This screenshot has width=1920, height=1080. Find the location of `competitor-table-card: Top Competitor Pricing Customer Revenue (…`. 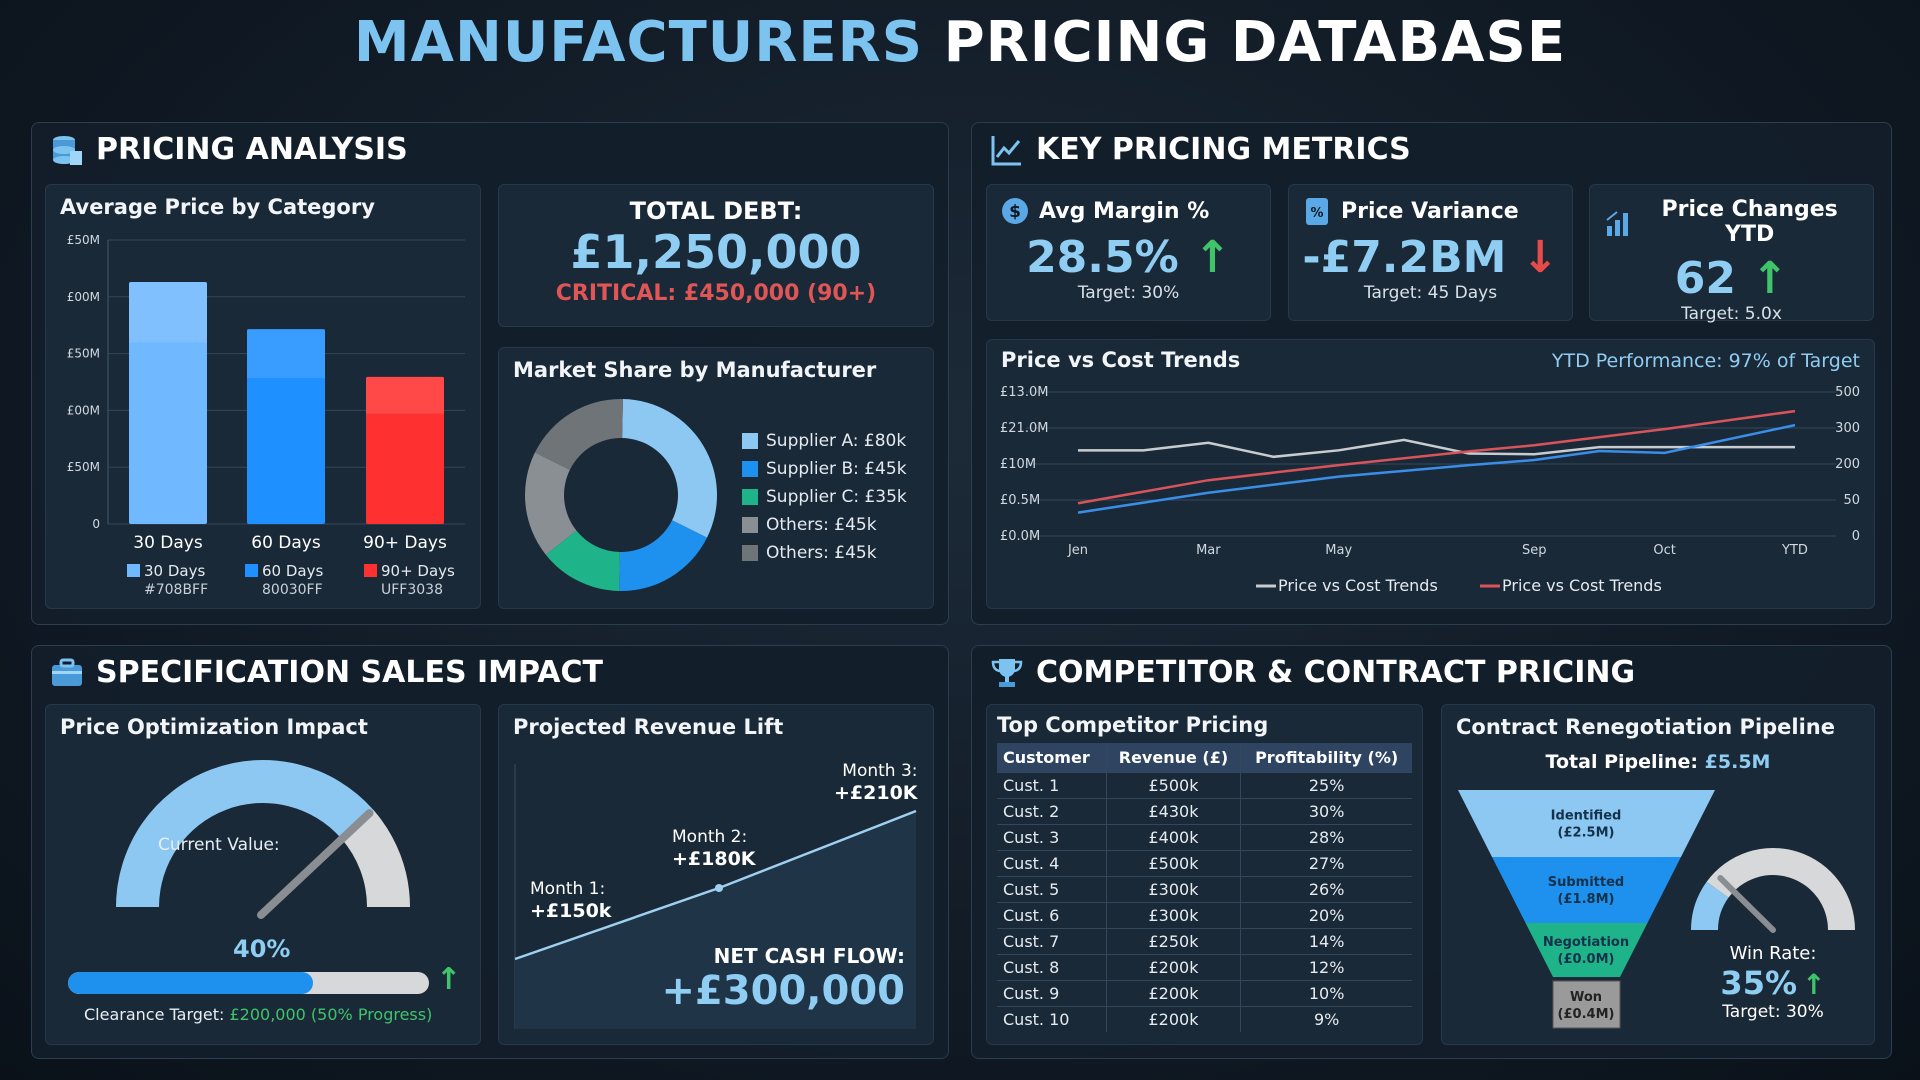

competitor-table-card: Top Competitor Pricing Customer Revenue (… is located at coordinates (1204, 874).